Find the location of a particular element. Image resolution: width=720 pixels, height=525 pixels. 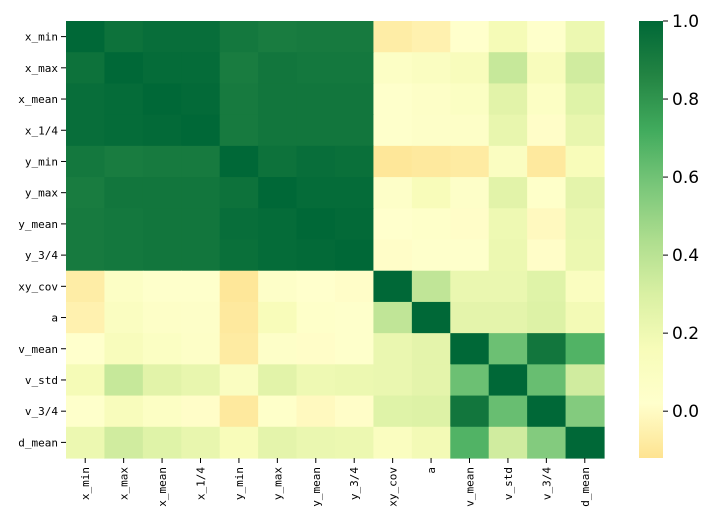

column-tick-label: x_1/4 is located at coordinates (201, 483).